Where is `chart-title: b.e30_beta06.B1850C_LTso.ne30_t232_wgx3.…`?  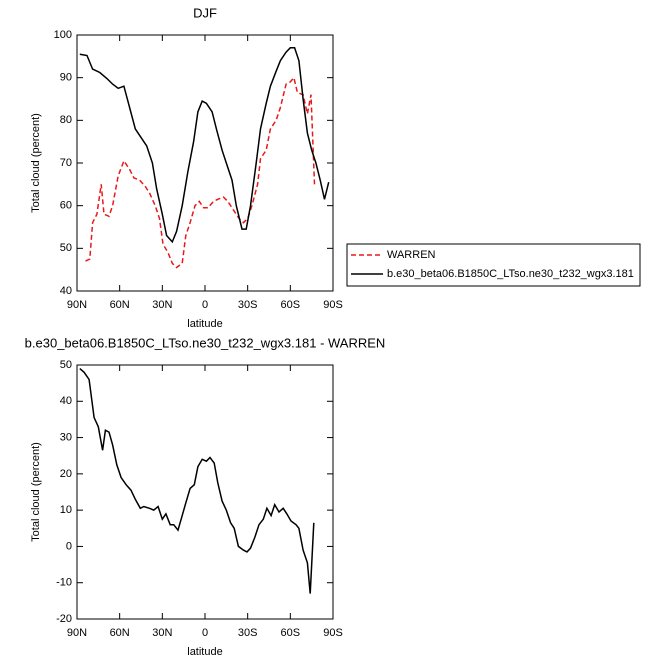
chart-title: b.e30_beta06.B1850C_LTso.ne30_t232_wgx3.… is located at coordinates (205, 342).